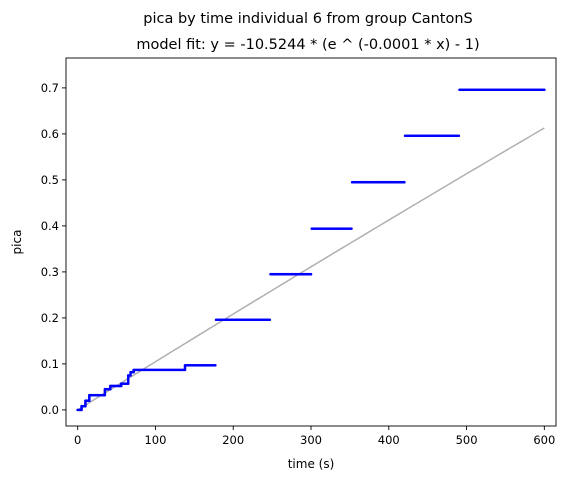  What do you see at coordinates (389, 440) in the screenshot?
I see `x-tick-label: 400` at bounding box center [389, 440].